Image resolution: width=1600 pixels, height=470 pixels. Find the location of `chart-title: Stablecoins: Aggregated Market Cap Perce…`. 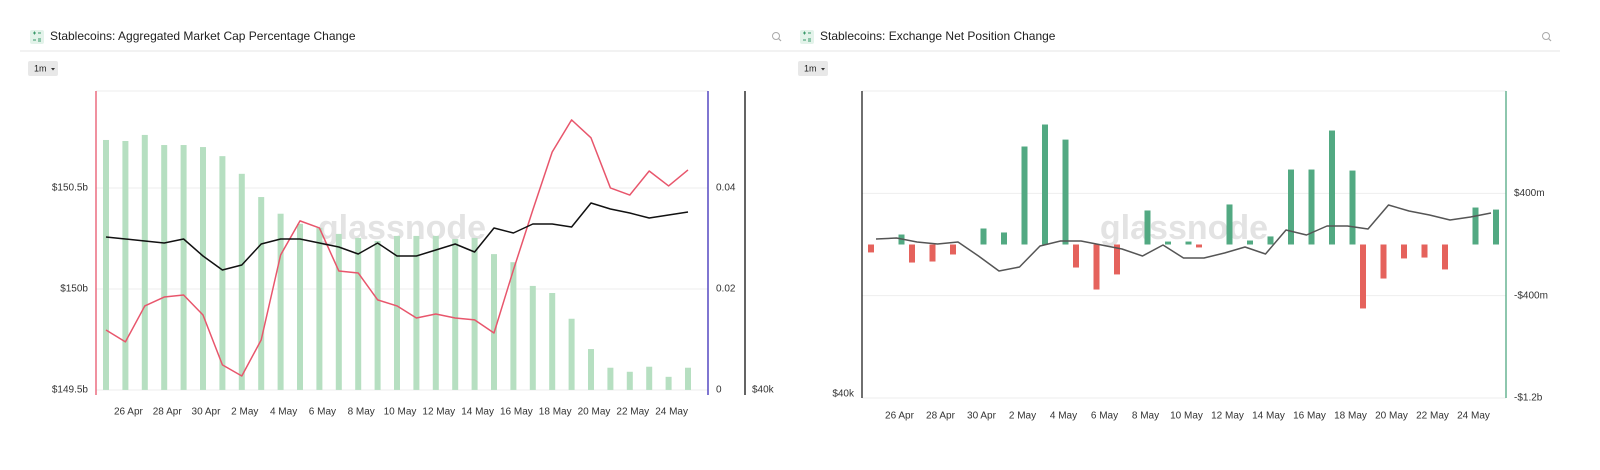

chart-title: Stablecoins: Aggregated Market Cap Perce… is located at coordinates (203, 36).